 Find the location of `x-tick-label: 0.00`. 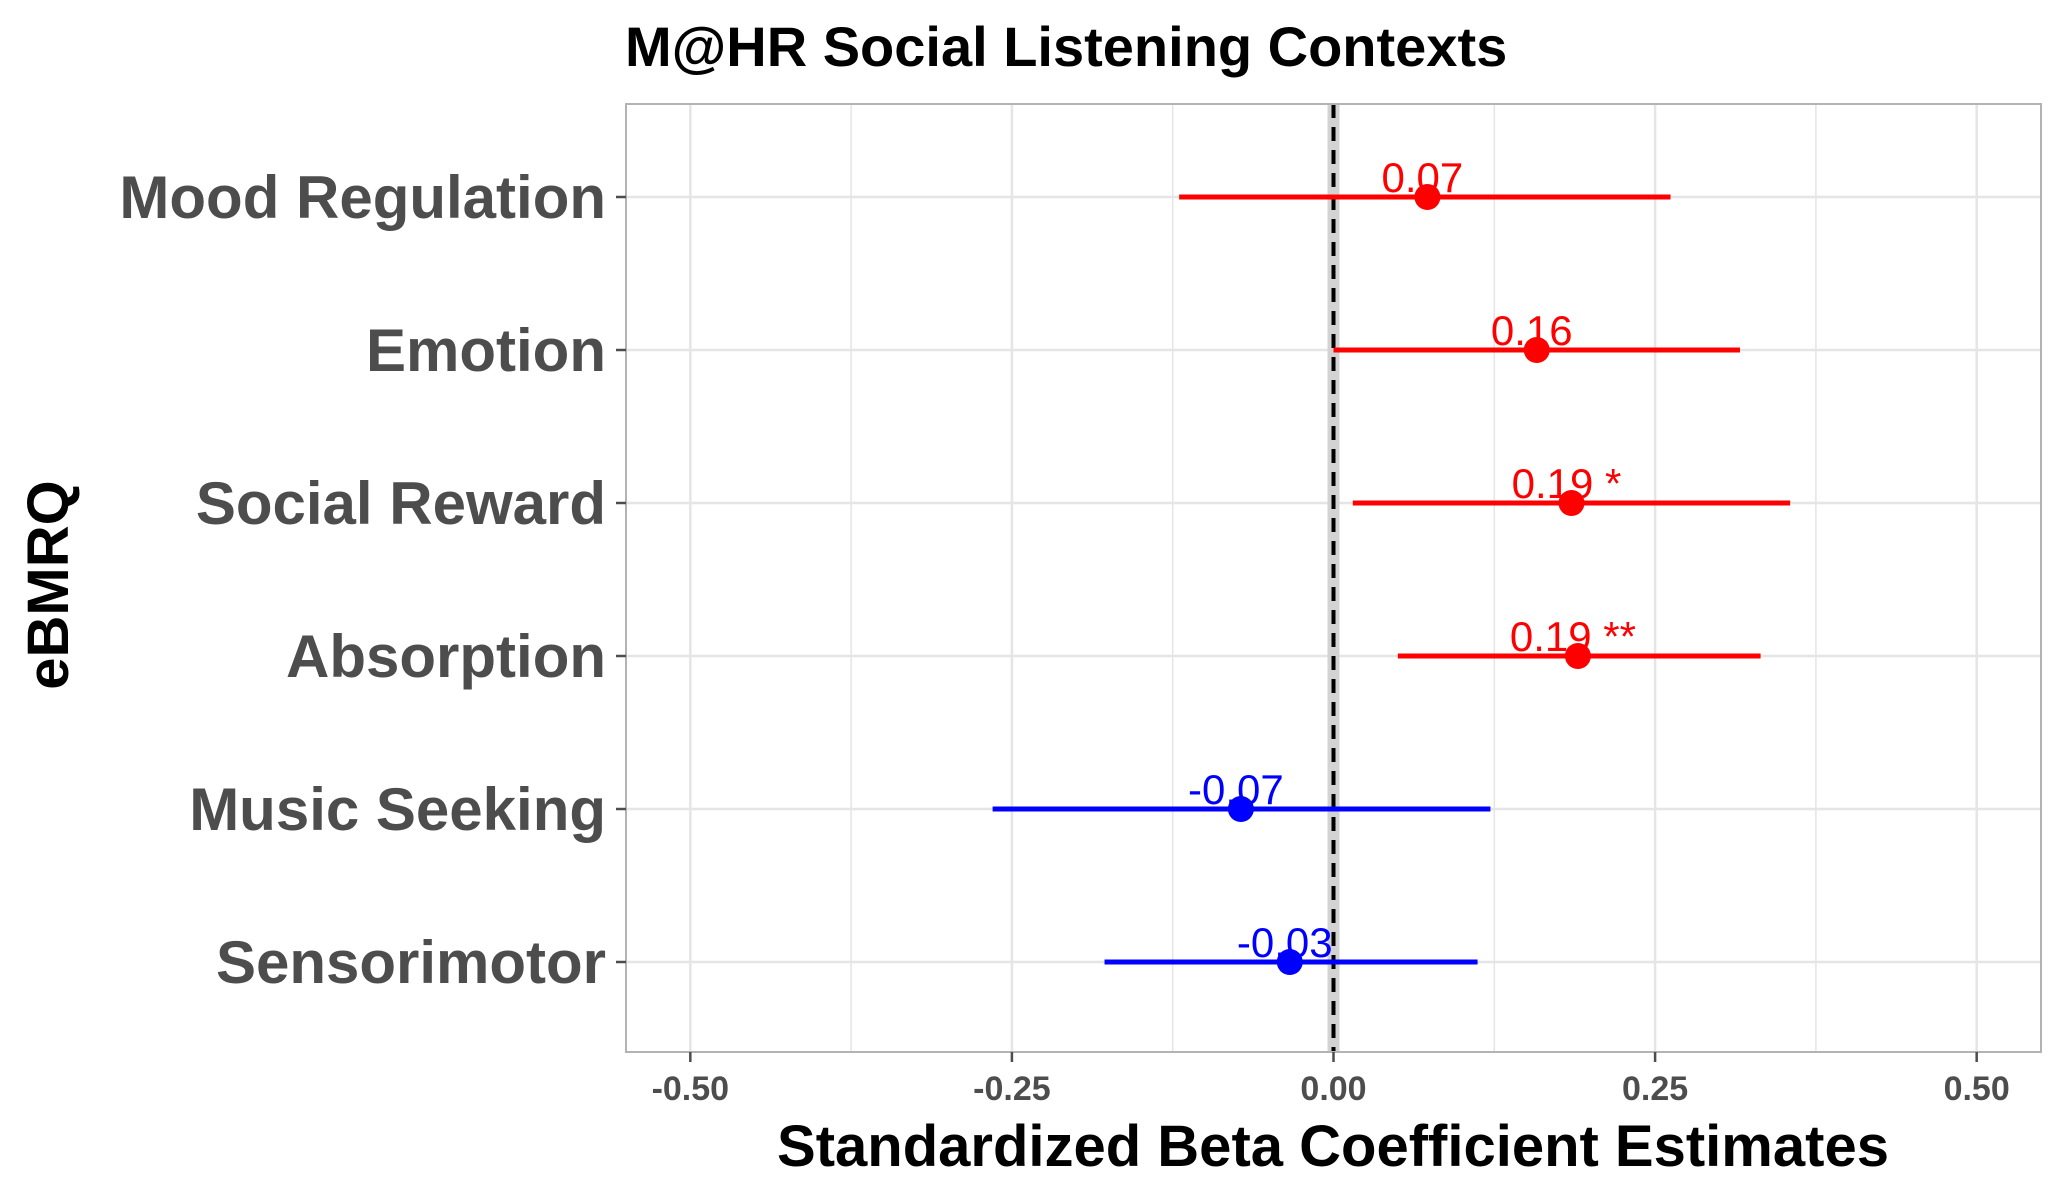

x-tick-label: 0.00 is located at coordinates (1333, 1089).